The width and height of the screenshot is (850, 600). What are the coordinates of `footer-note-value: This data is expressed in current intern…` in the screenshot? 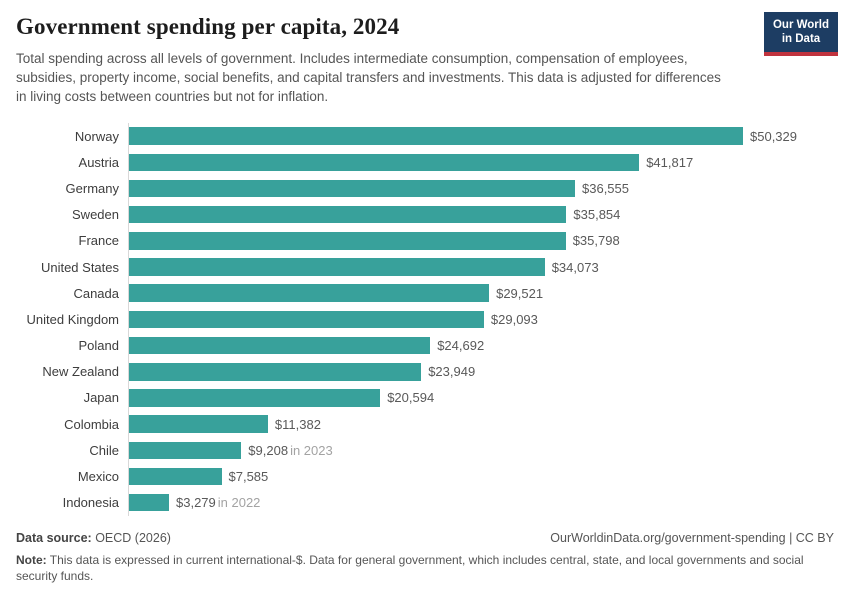 It's located at (410, 568).